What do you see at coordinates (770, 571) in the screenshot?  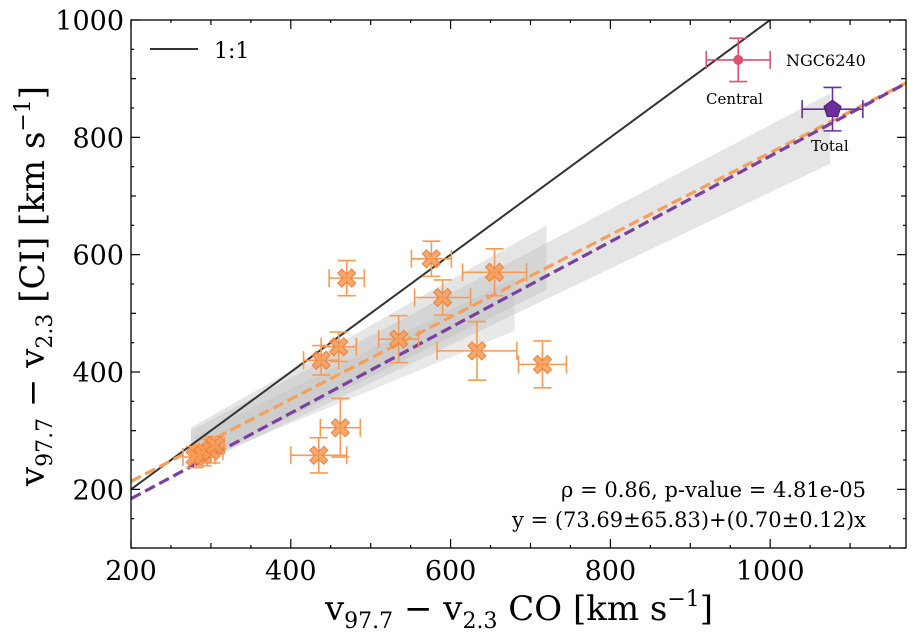 I see `x-tick-label: 1000` at bounding box center [770, 571].